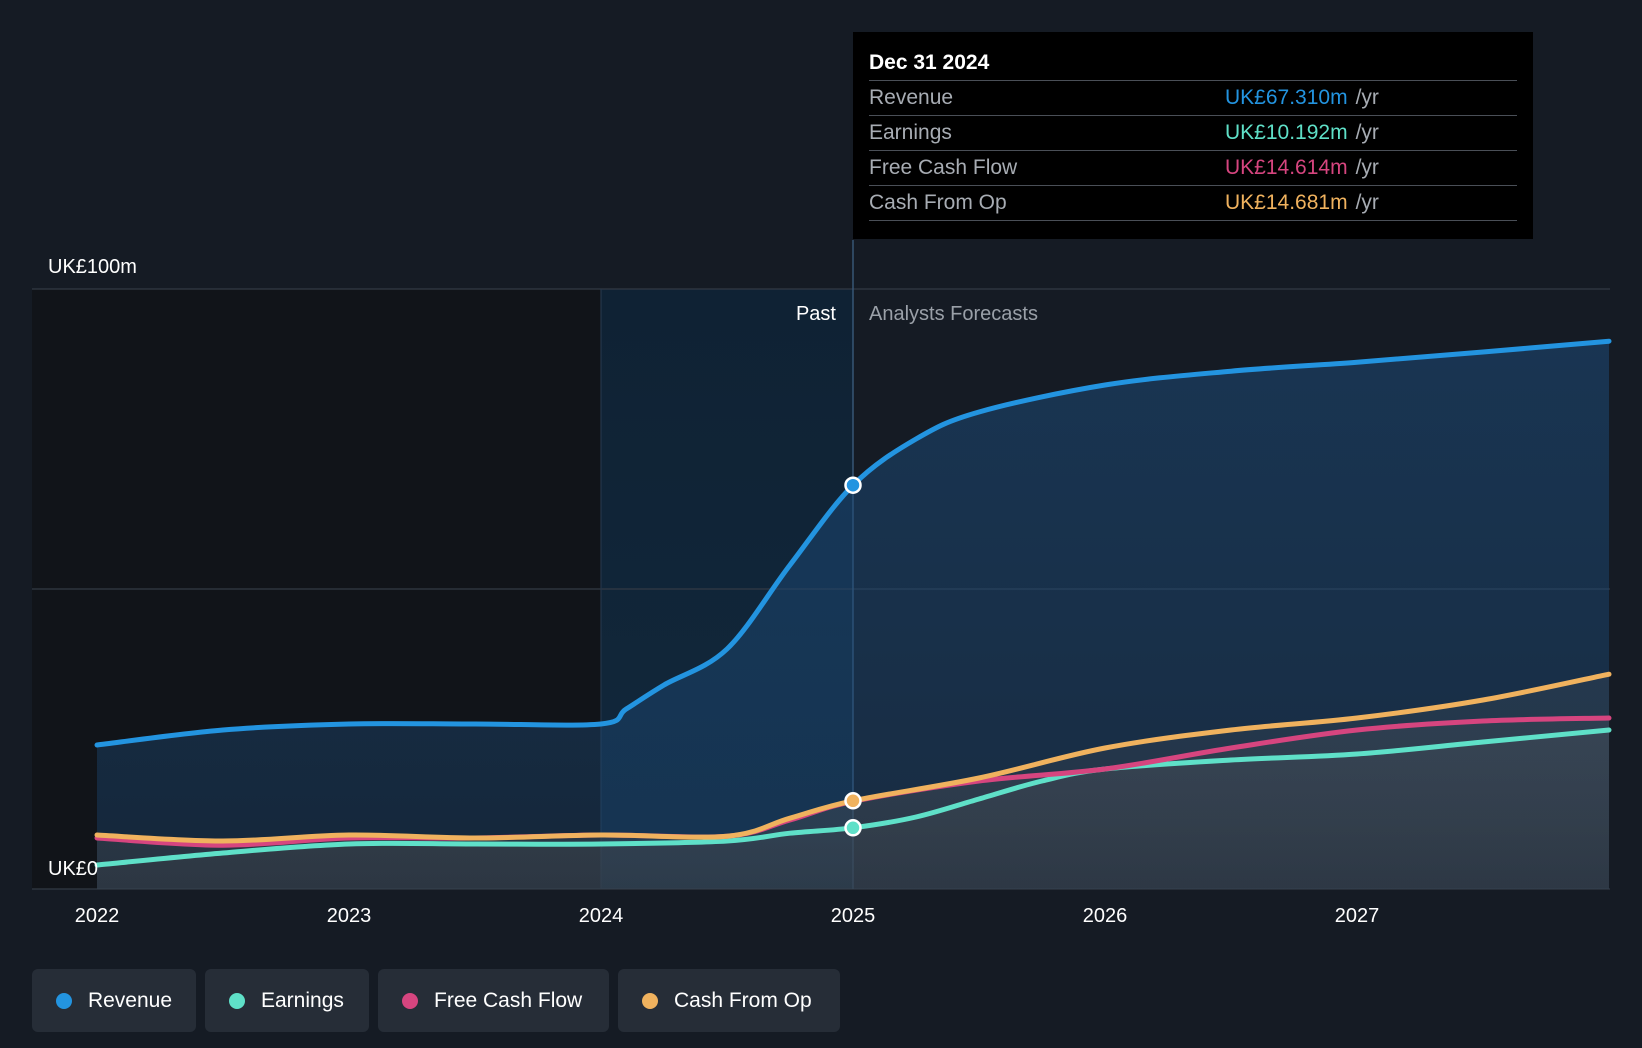  I want to click on earnings-marker, so click(853, 828).